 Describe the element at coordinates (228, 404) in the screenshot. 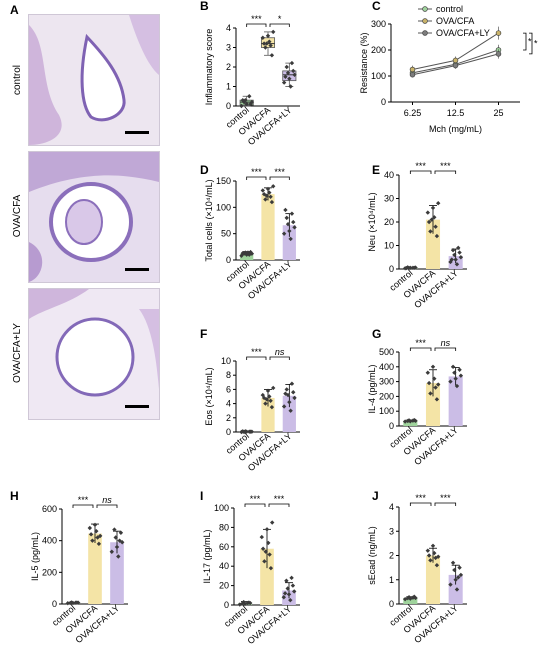

I see `y-tick-label: 4` at that location.